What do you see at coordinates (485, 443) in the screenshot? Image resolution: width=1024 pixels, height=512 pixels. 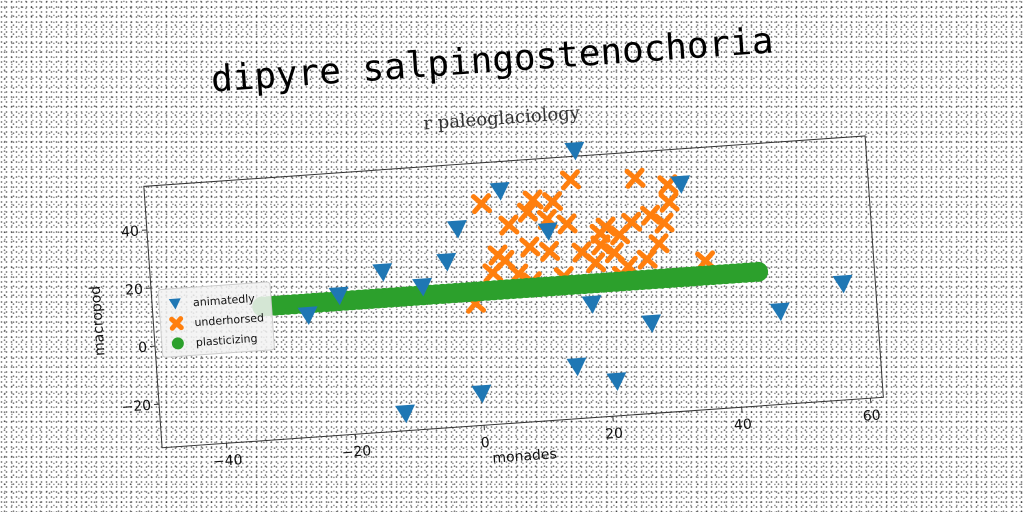 I see `x-tick-label: 0` at bounding box center [485, 443].